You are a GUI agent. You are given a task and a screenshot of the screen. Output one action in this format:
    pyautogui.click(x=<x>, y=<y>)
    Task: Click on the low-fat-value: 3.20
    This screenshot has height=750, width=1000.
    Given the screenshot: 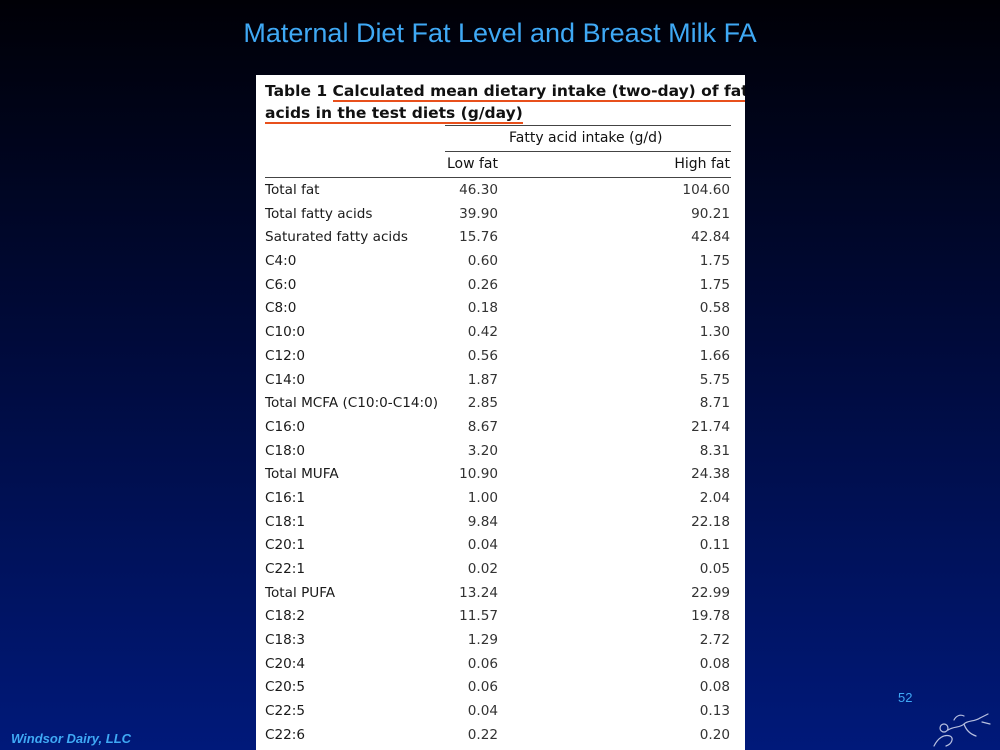 What is the action you would take?
    pyautogui.click(x=482, y=450)
    